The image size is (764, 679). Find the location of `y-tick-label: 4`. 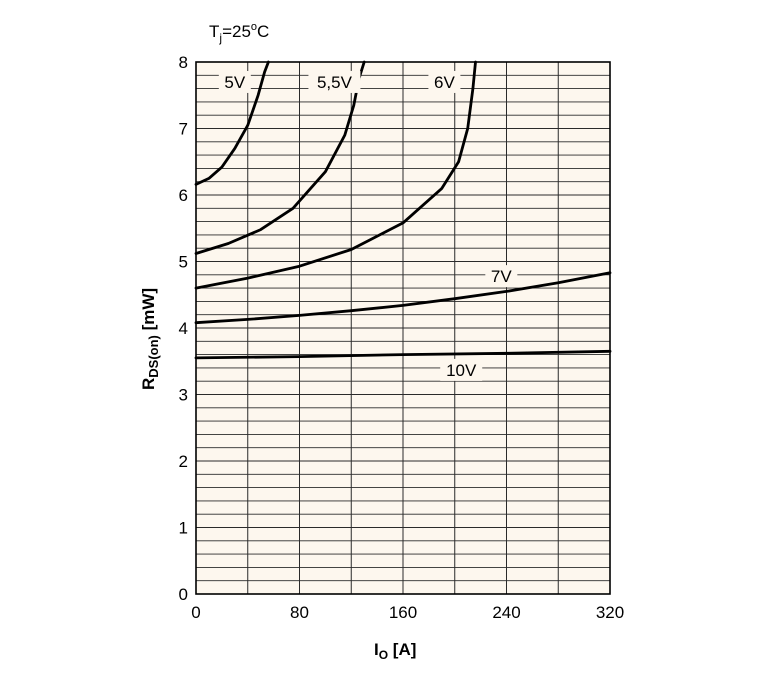

y-tick-label: 4 is located at coordinates (183, 328).